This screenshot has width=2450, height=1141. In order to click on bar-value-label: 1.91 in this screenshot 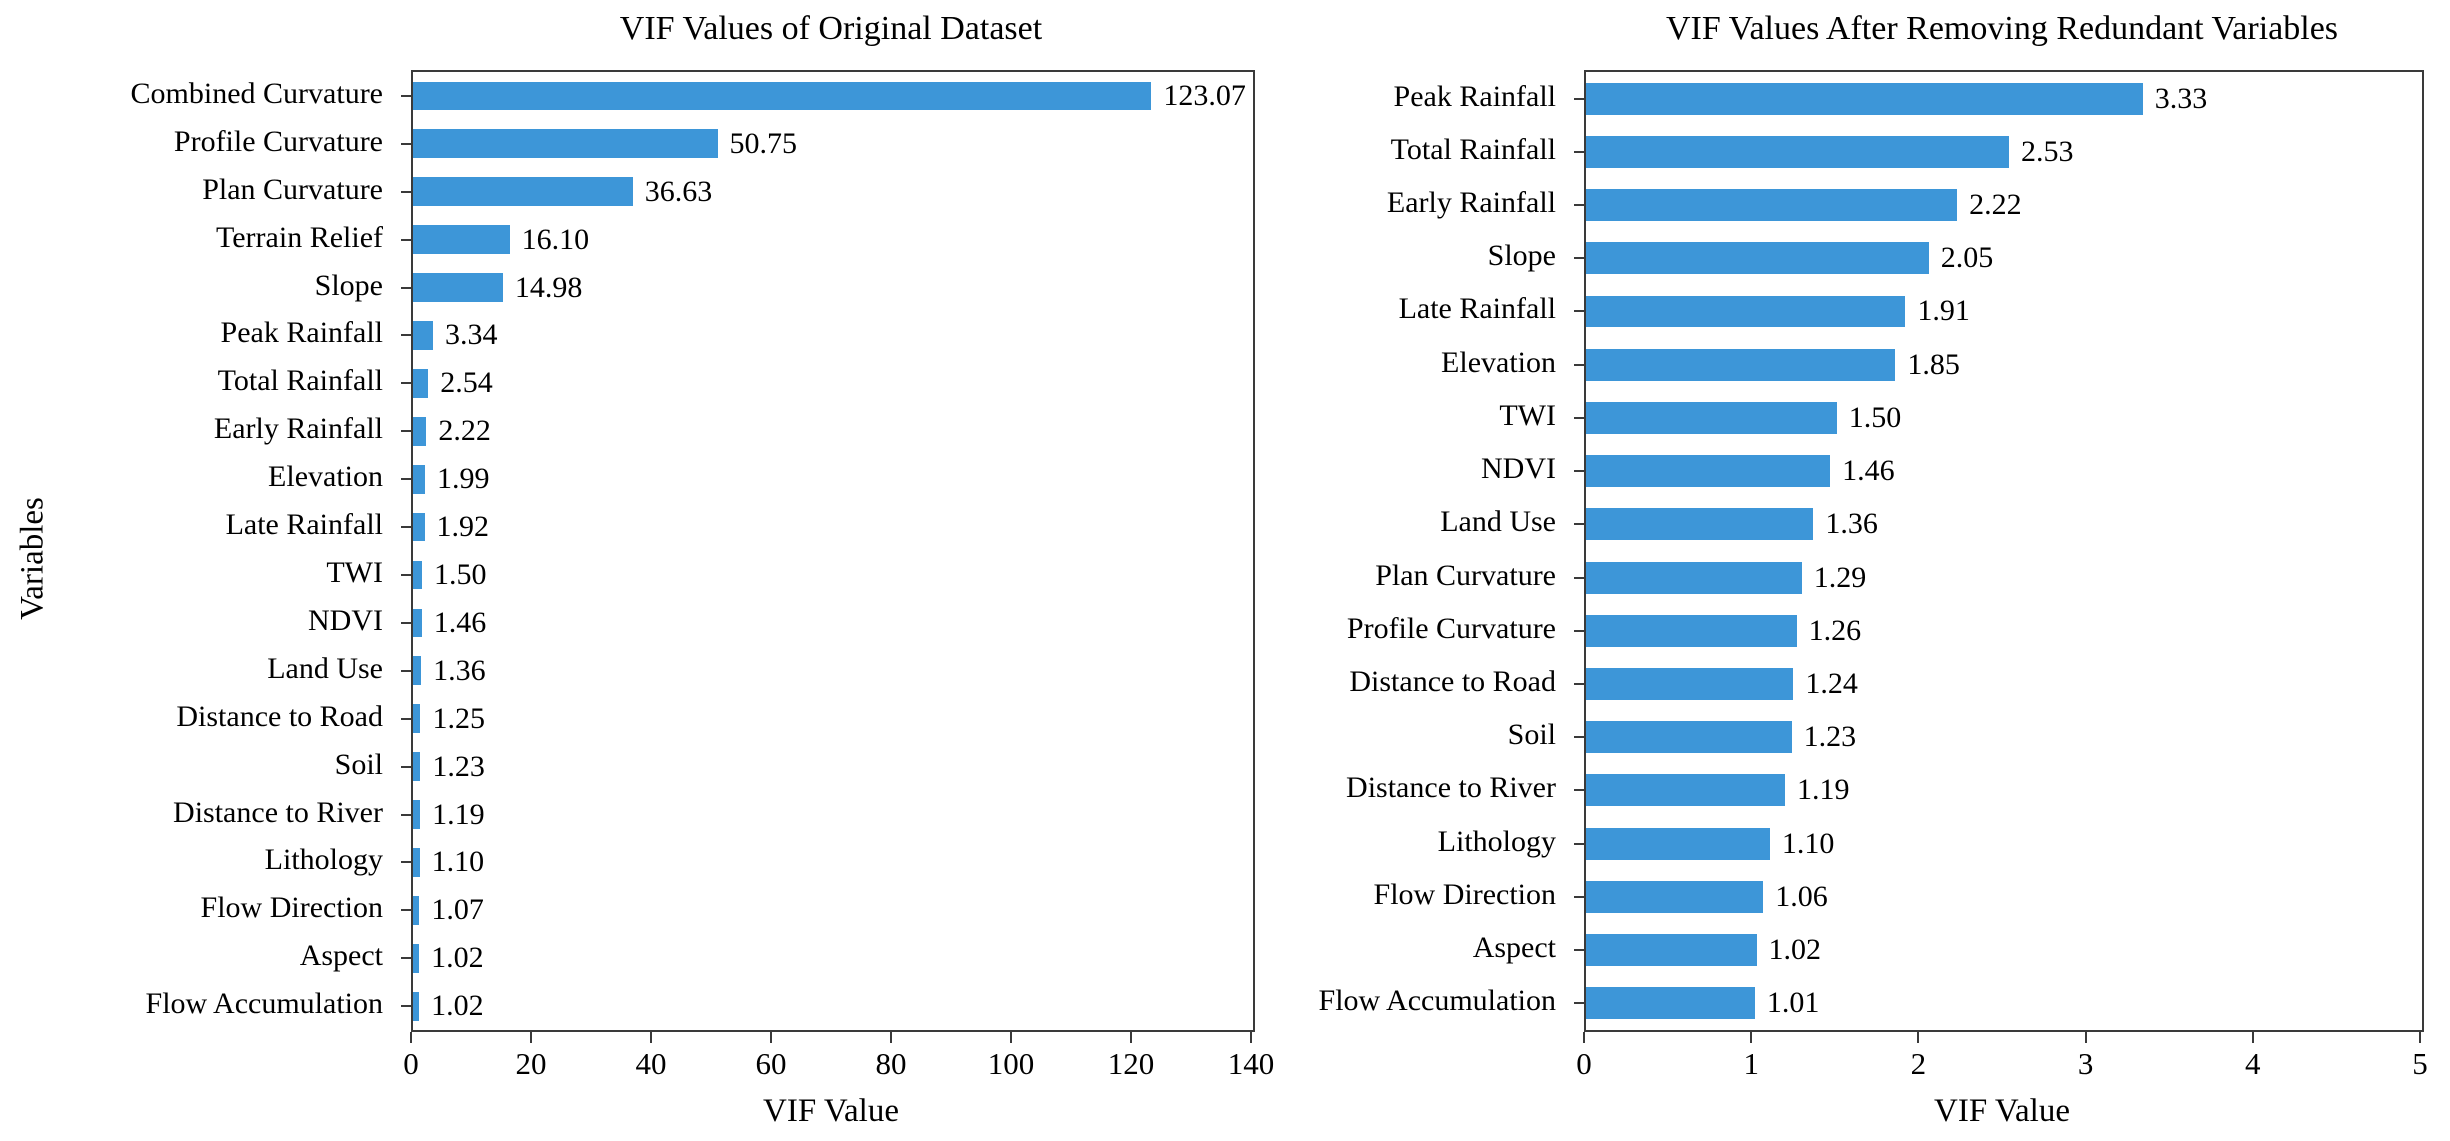, I will do `click(1943, 311)`.